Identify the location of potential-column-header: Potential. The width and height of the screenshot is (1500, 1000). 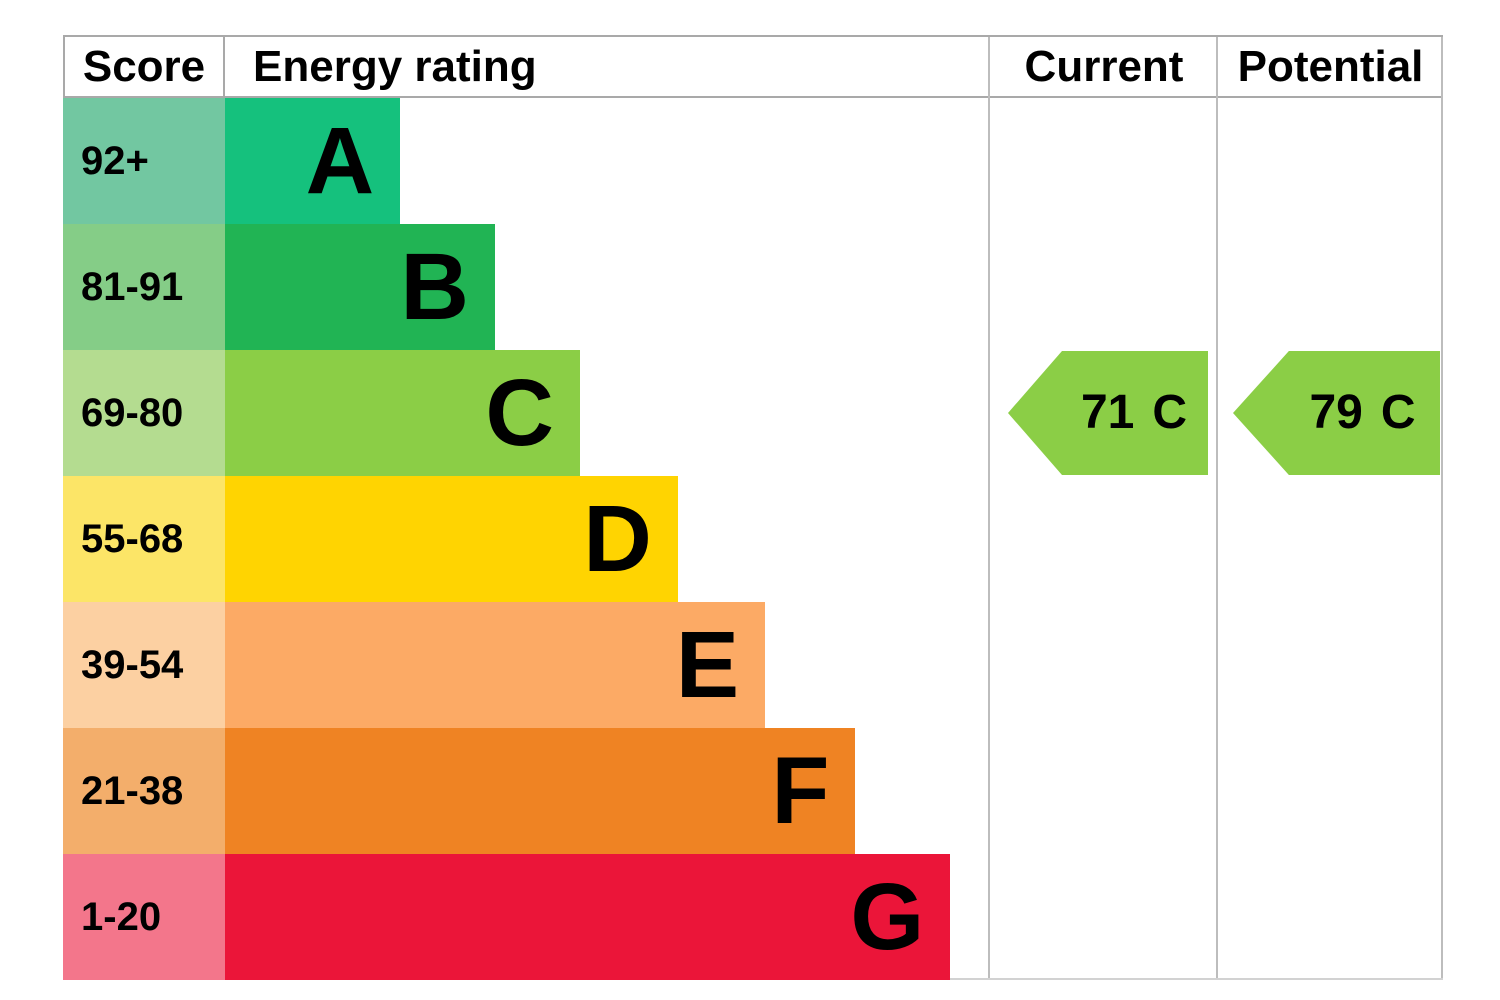
(1330, 66).